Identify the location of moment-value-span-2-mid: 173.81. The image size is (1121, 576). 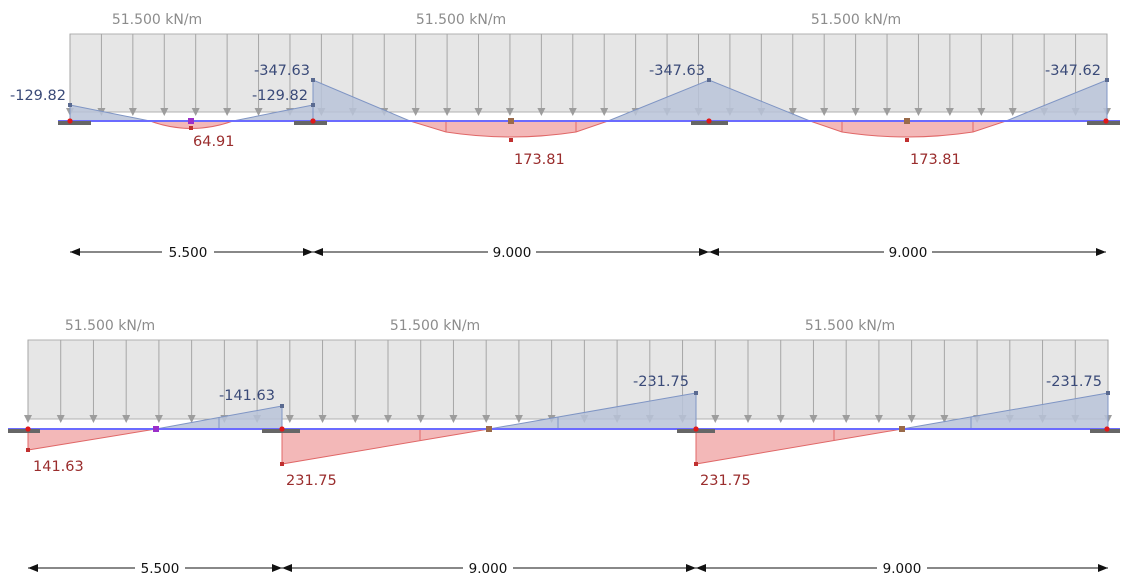
(539, 160).